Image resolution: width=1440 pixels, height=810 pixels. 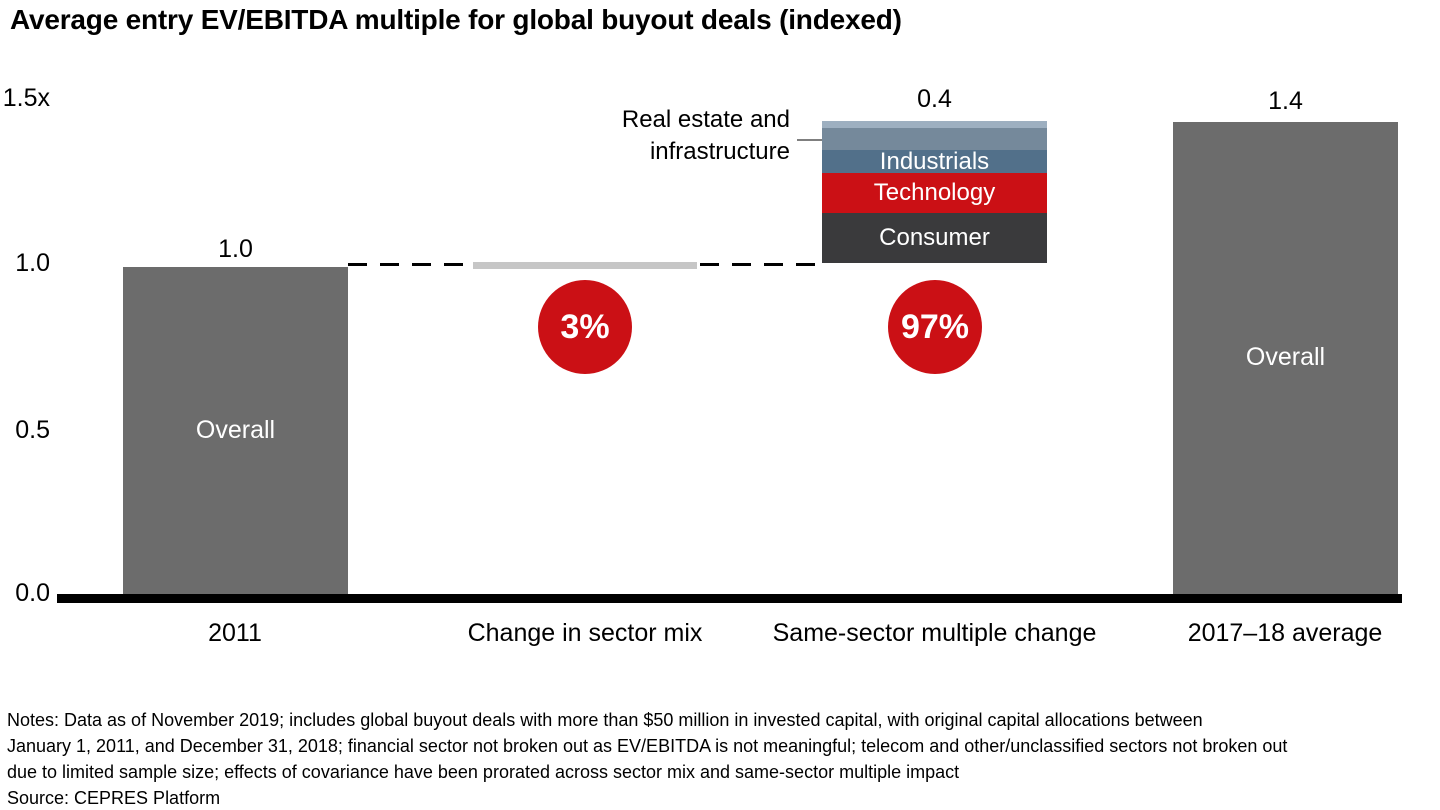 What do you see at coordinates (1285, 633) in the screenshot?
I see `x-label-2017-18-average: 2017–18 average` at bounding box center [1285, 633].